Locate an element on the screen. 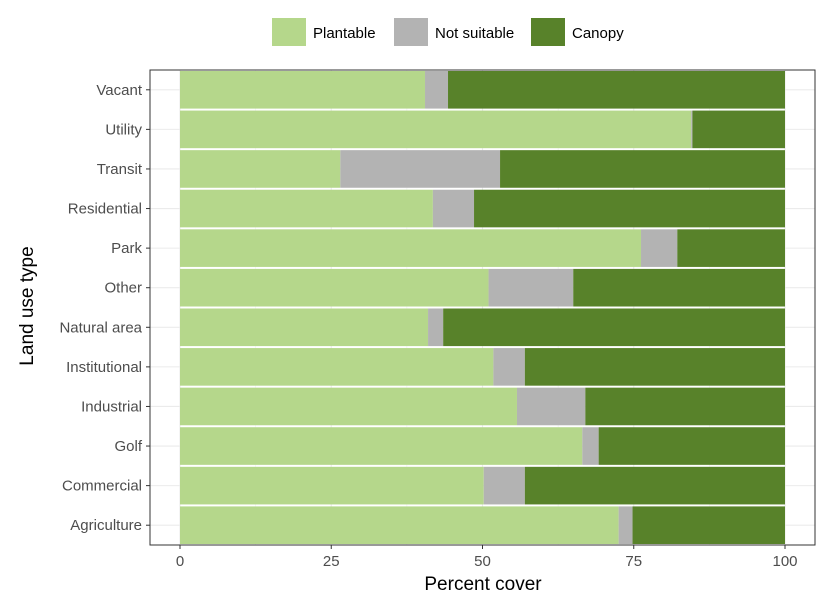 The height and width of the screenshot is (603, 825). legend: Plantable Not suitable Canopy is located at coordinates (448, 32).